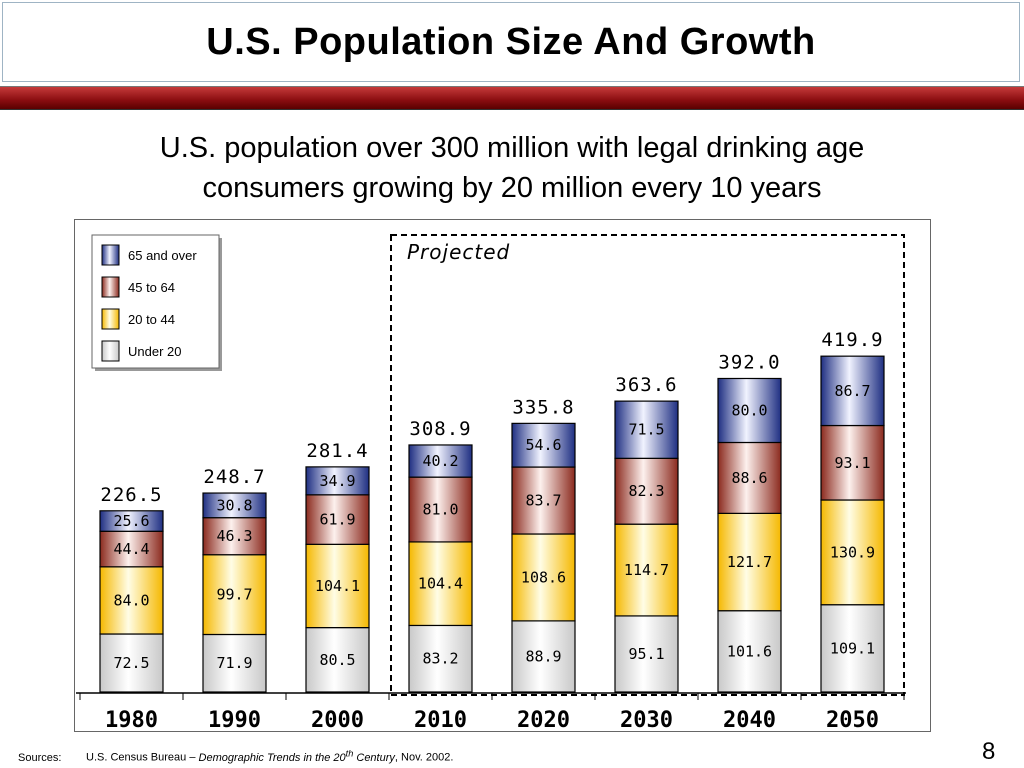  I want to click on bar-segment-65-and-over-1990, so click(234, 505).